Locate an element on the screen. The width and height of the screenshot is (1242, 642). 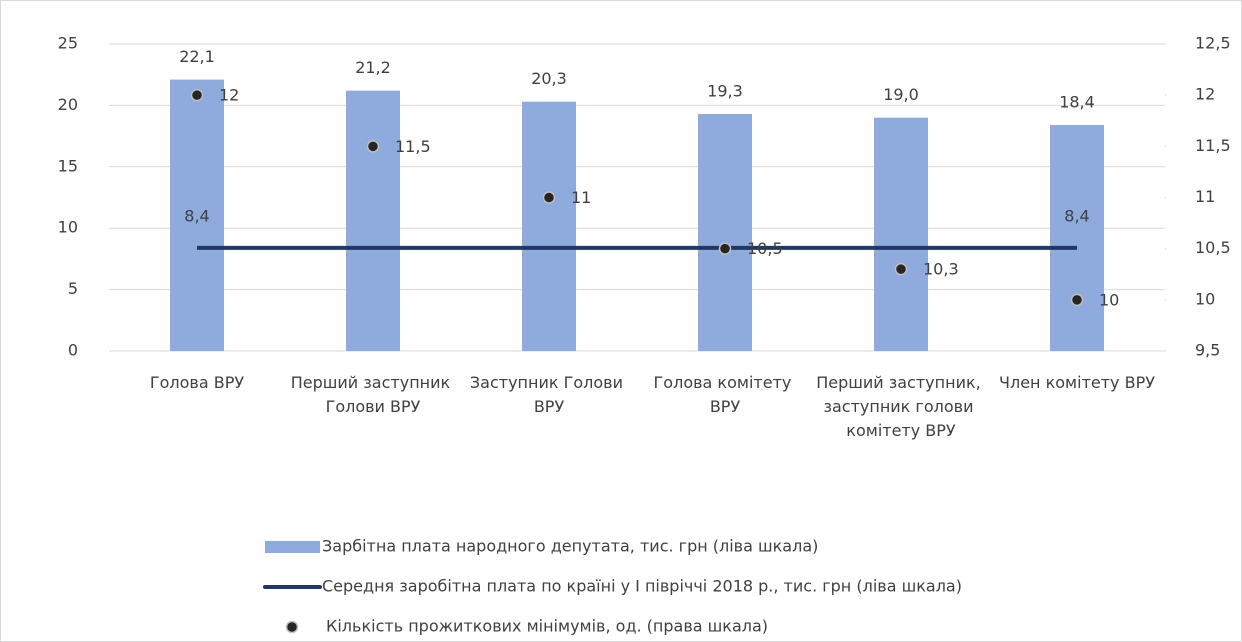
y2-tick-label: 11,5 is located at coordinates (1213, 145).